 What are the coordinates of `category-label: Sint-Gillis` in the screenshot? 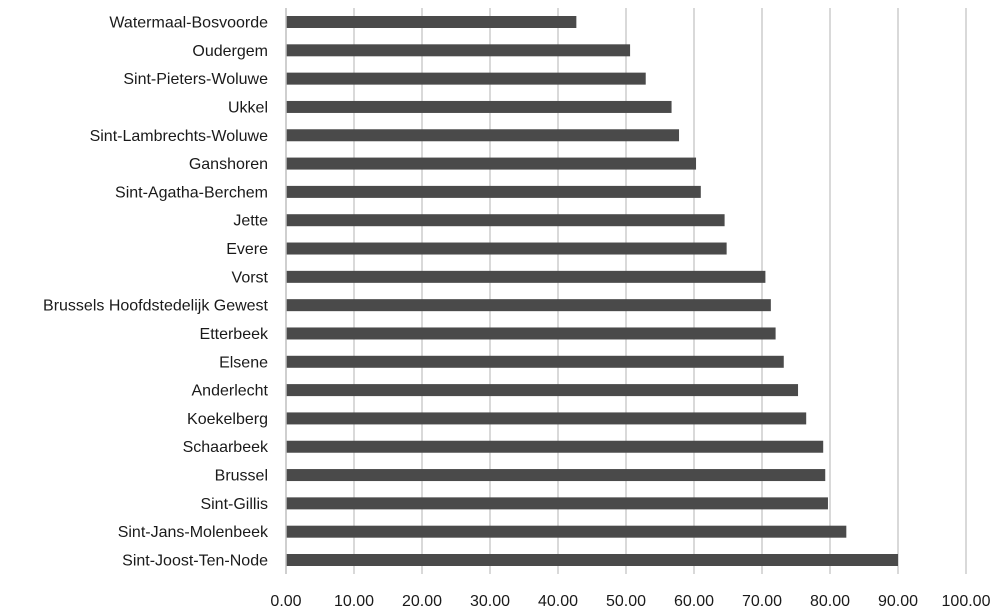 It's located at (234, 504).